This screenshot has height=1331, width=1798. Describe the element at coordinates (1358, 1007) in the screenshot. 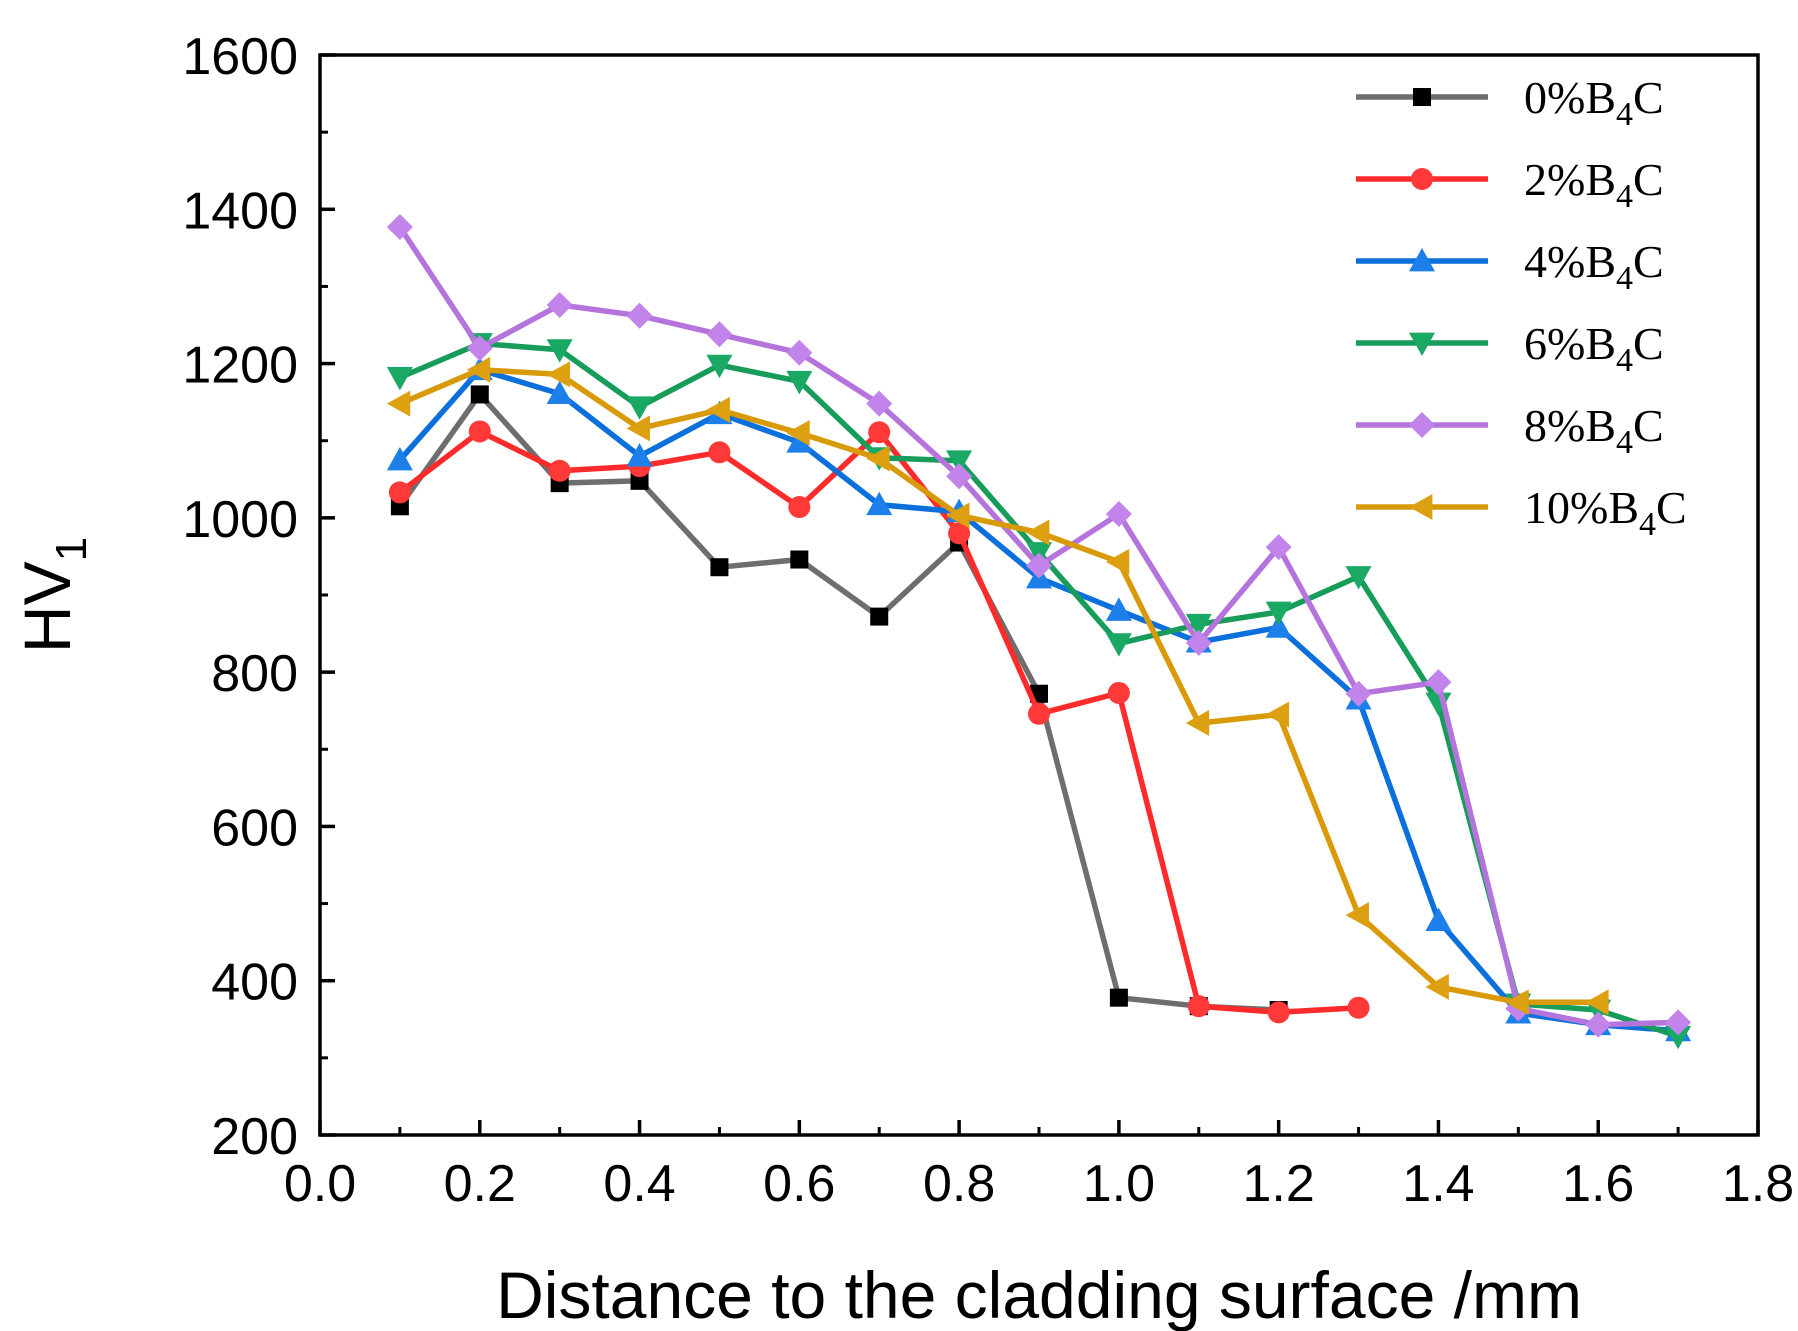

I see `data-point-2%B4C-12` at that location.